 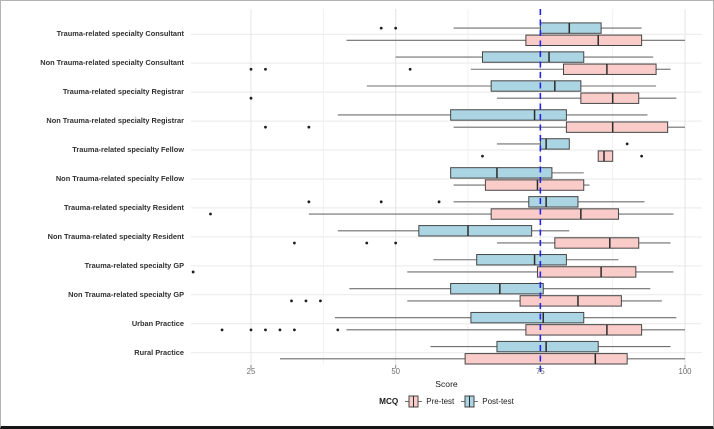 What do you see at coordinates (463, 98) in the screenshot?
I see `boxplot-pre-test-row3` at bounding box center [463, 98].